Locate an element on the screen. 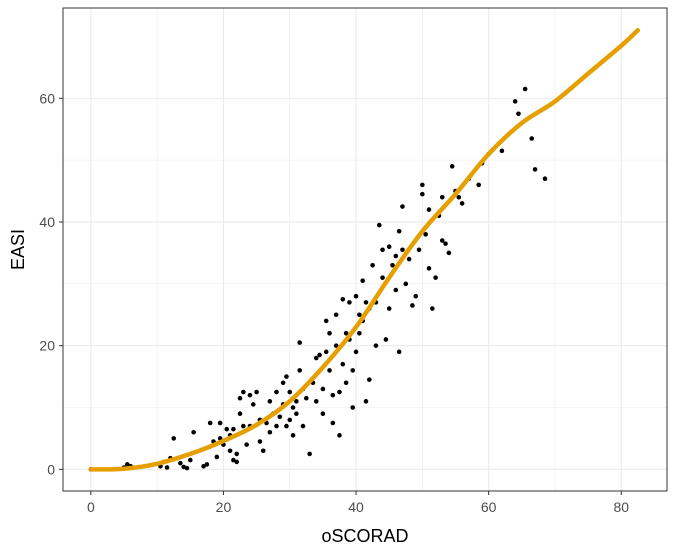  y-axis-ticks: 0 20 40 60 is located at coordinates (51, 283).